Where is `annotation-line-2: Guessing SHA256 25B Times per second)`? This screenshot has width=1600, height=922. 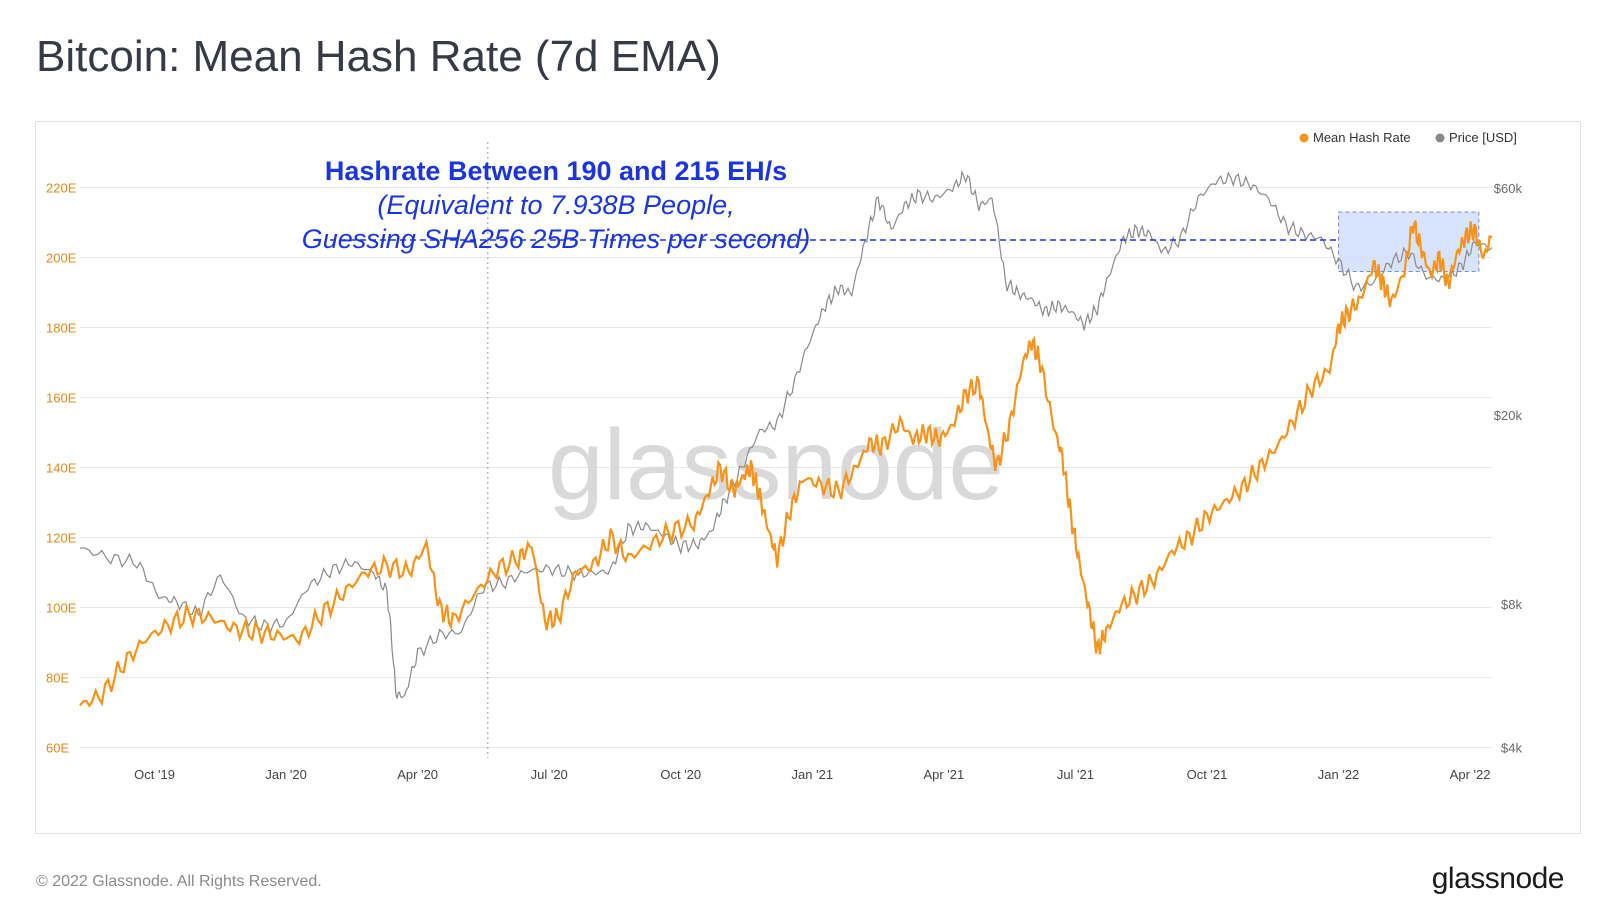 annotation-line-2: Guessing SHA256 25B Times per second) is located at coordinates (556, 239).